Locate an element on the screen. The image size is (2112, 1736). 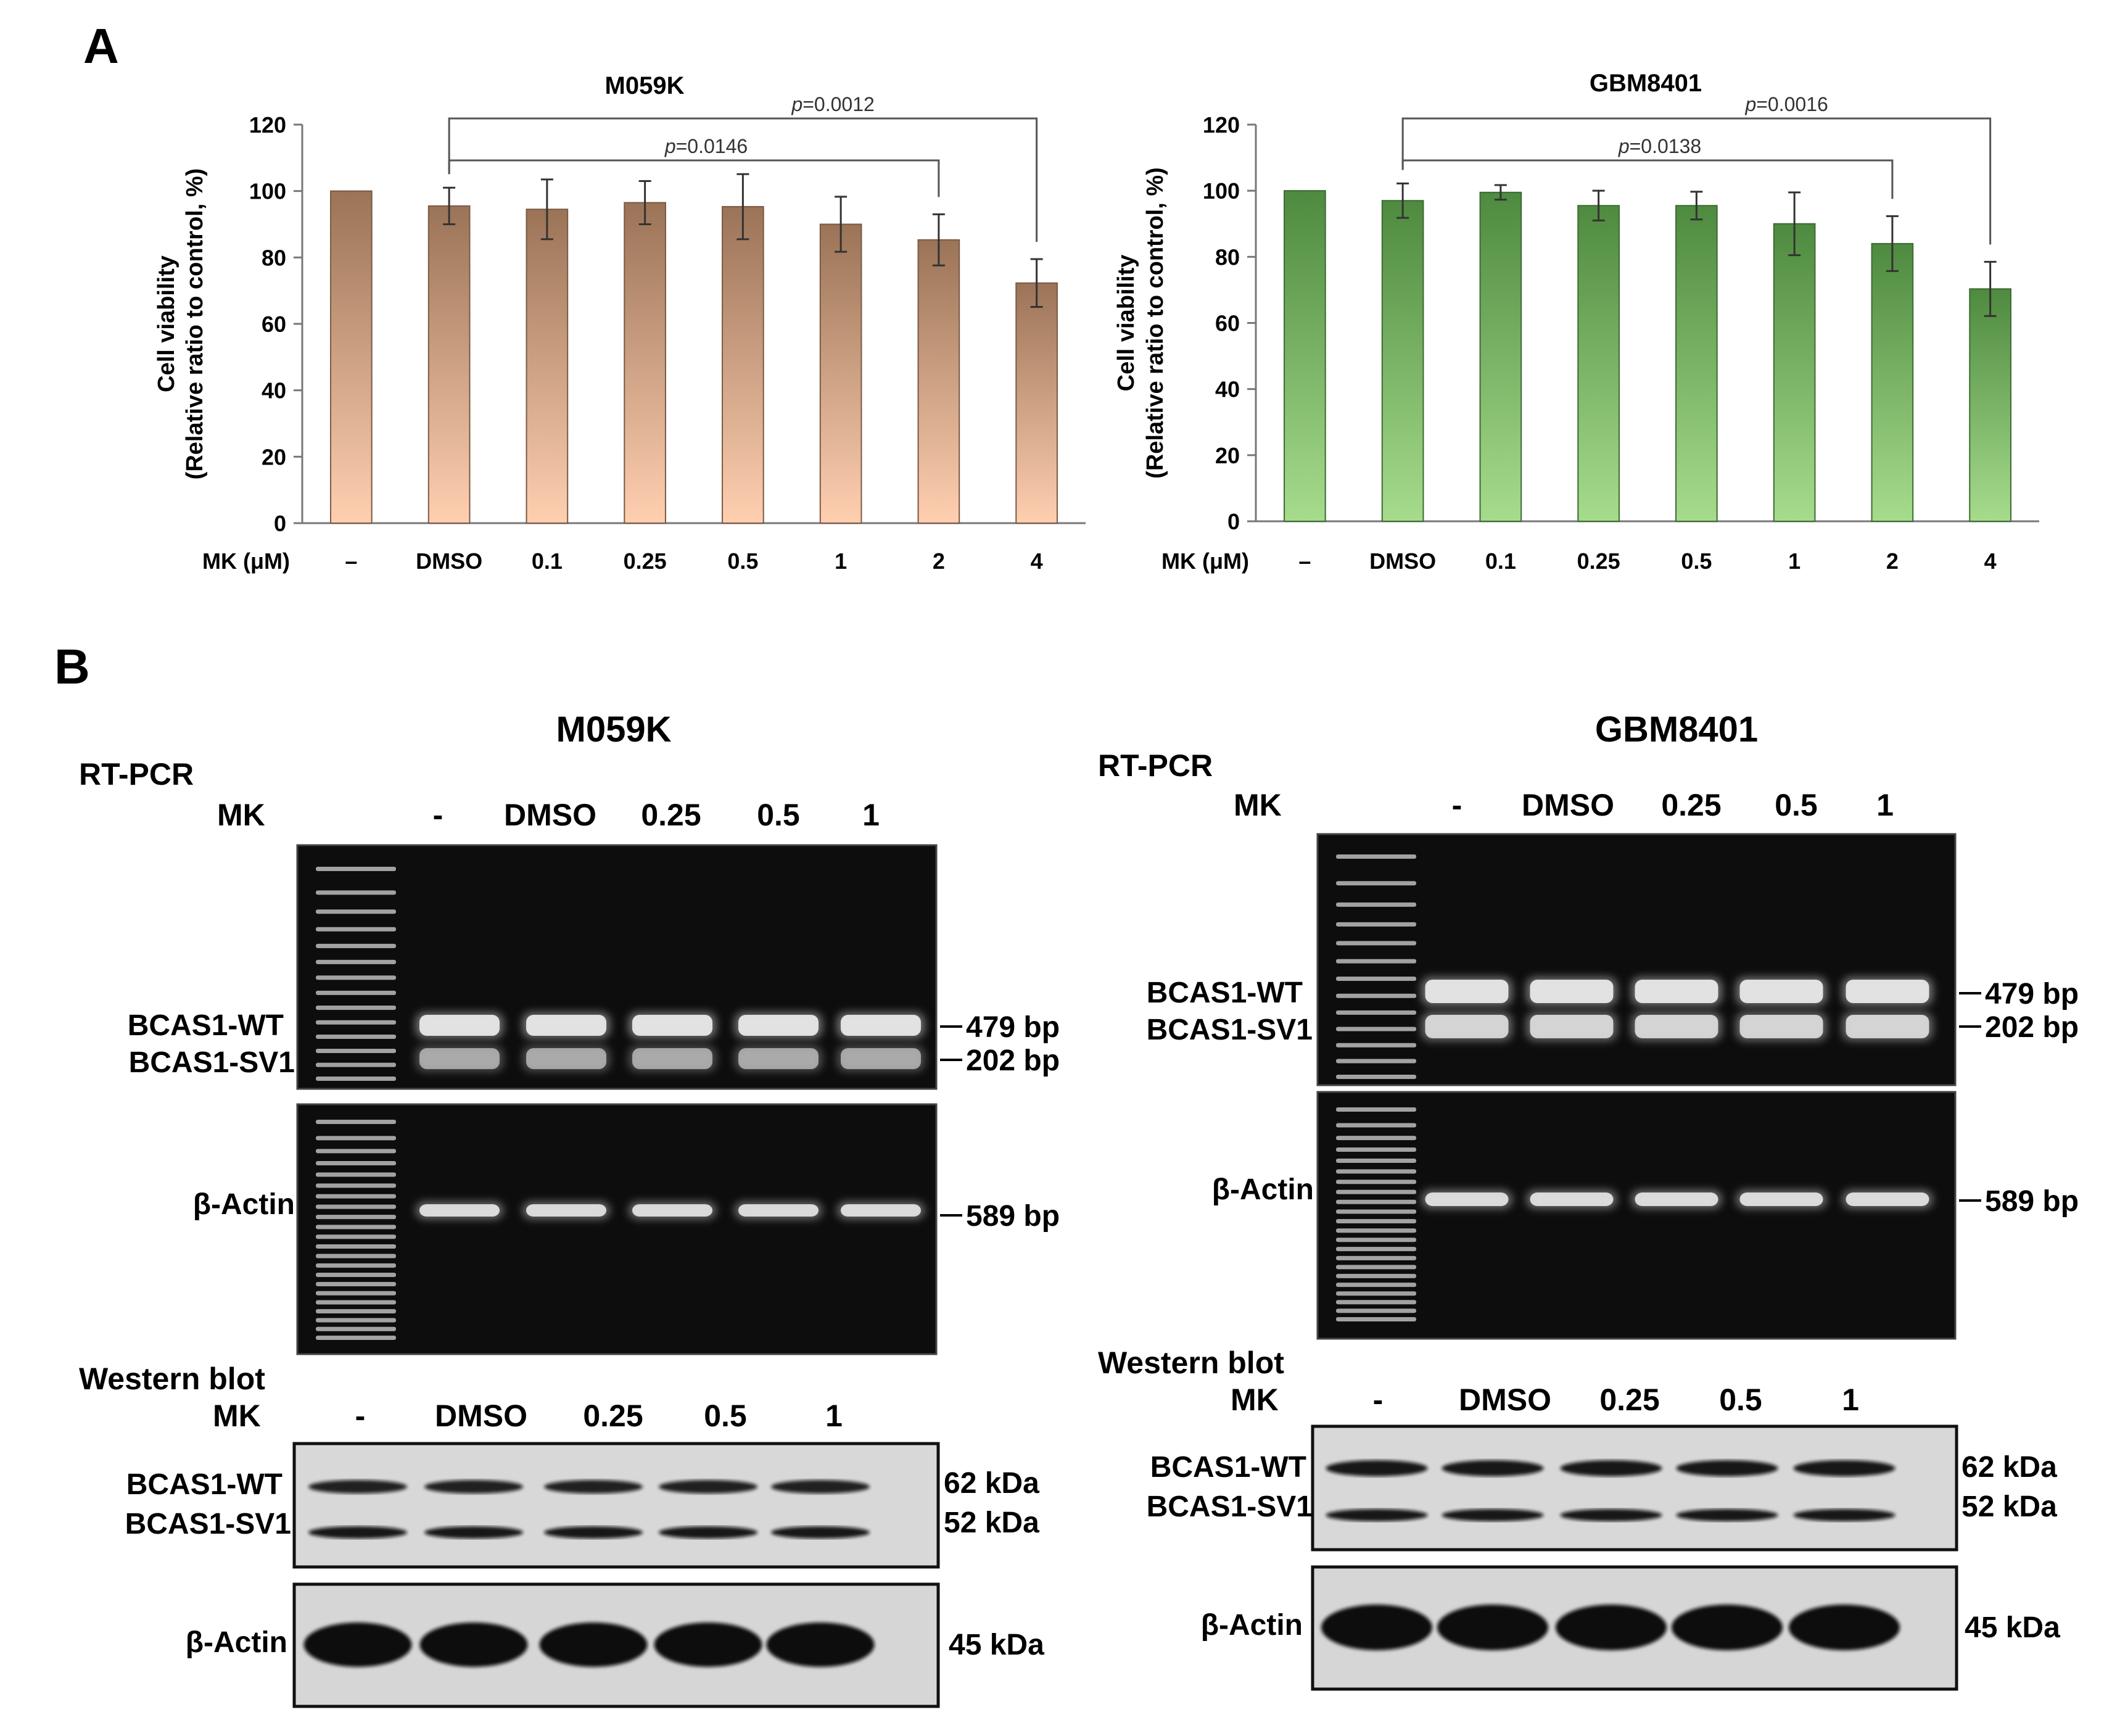
wb-blot-bcas1-m059k is located at coordinates (616, 1505).